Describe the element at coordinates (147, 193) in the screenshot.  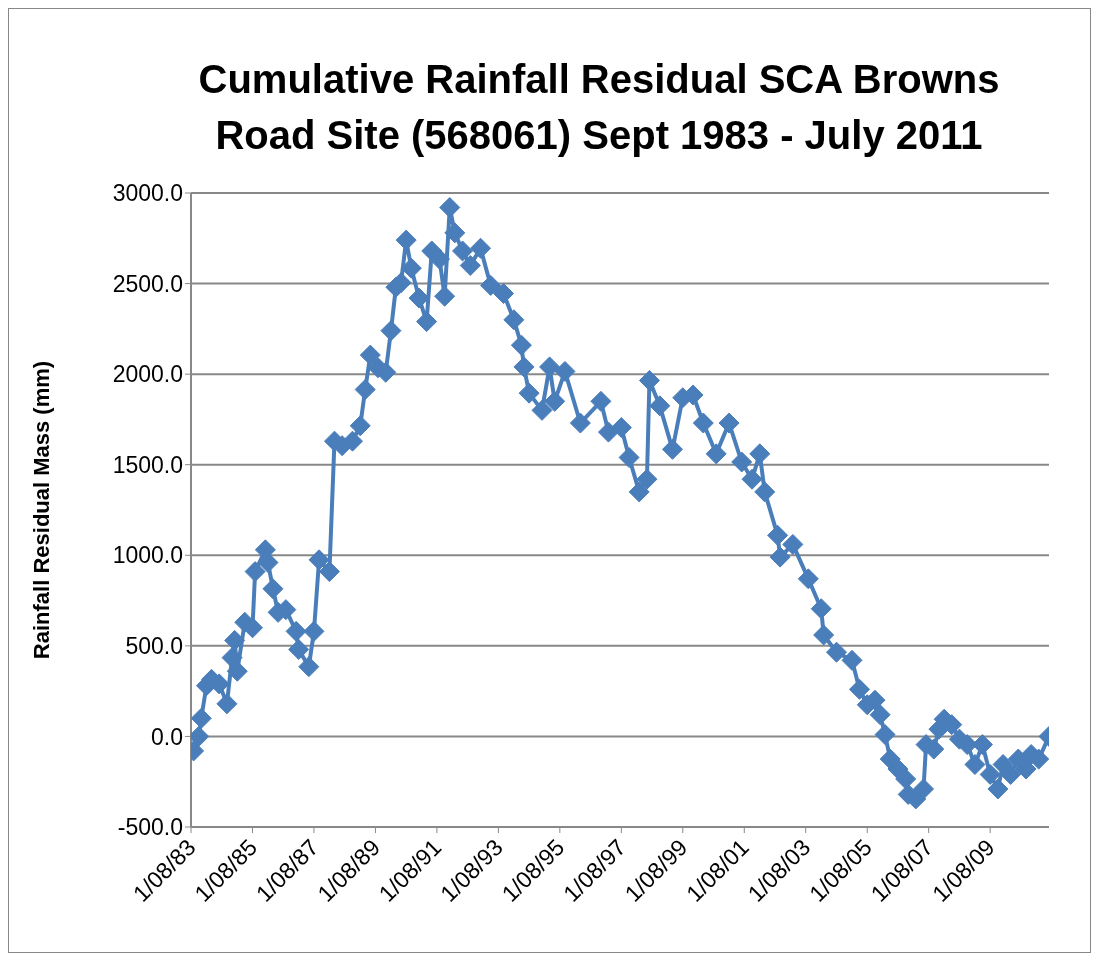
I see `y-tick-label: 3000.0` at that location.